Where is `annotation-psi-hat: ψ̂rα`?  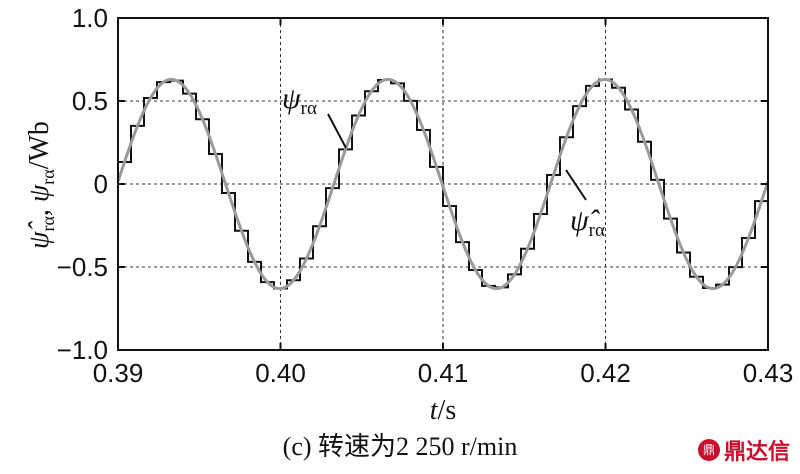
annotation-psi-hat: ψ̂rα is located at coordinates (585, 205).